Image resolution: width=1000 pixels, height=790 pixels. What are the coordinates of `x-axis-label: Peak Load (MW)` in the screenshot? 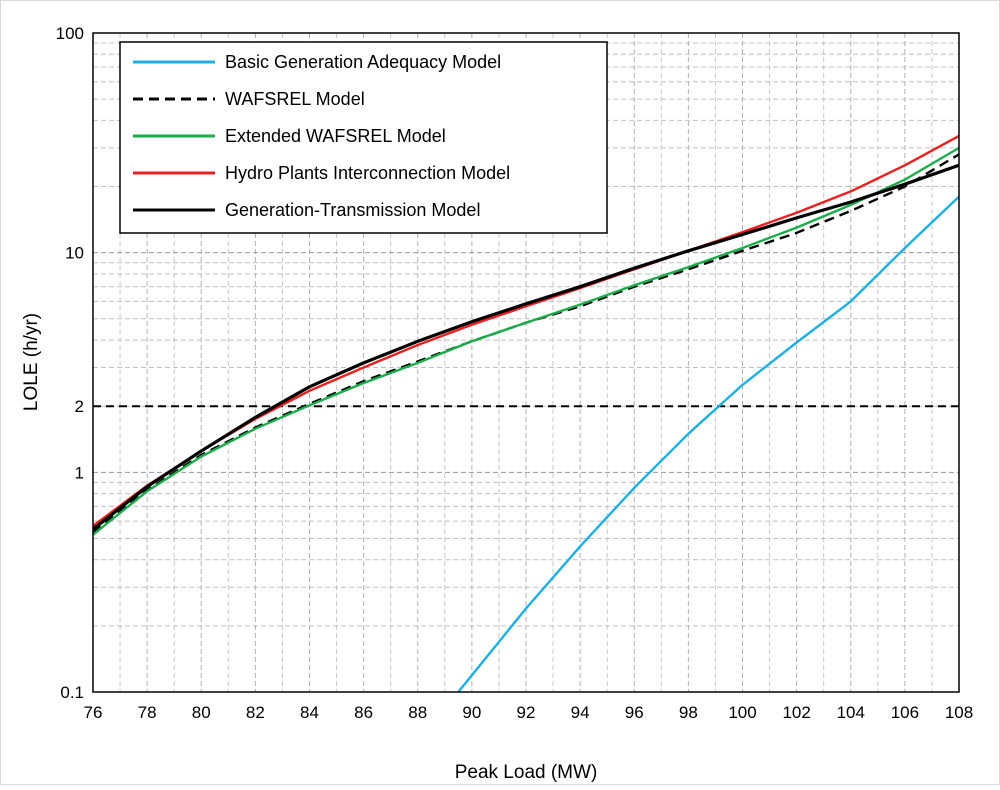 It's located at (526, 772).